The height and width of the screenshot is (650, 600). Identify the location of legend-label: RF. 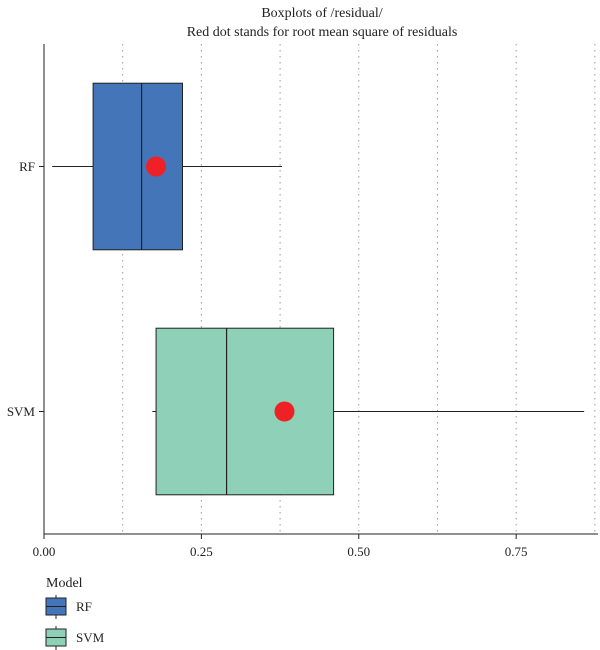
(84, 606).